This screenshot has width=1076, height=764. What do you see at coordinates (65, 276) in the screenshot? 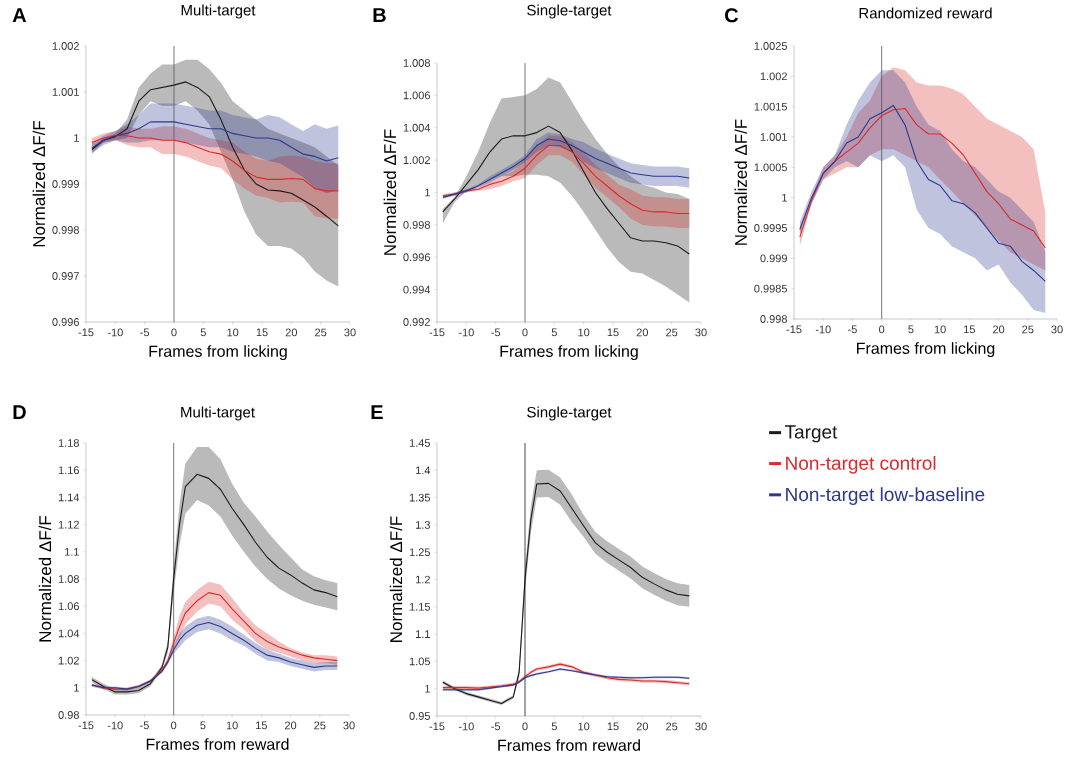
I see `y-tick-label: 0.997` at bounding box center [65, 276].